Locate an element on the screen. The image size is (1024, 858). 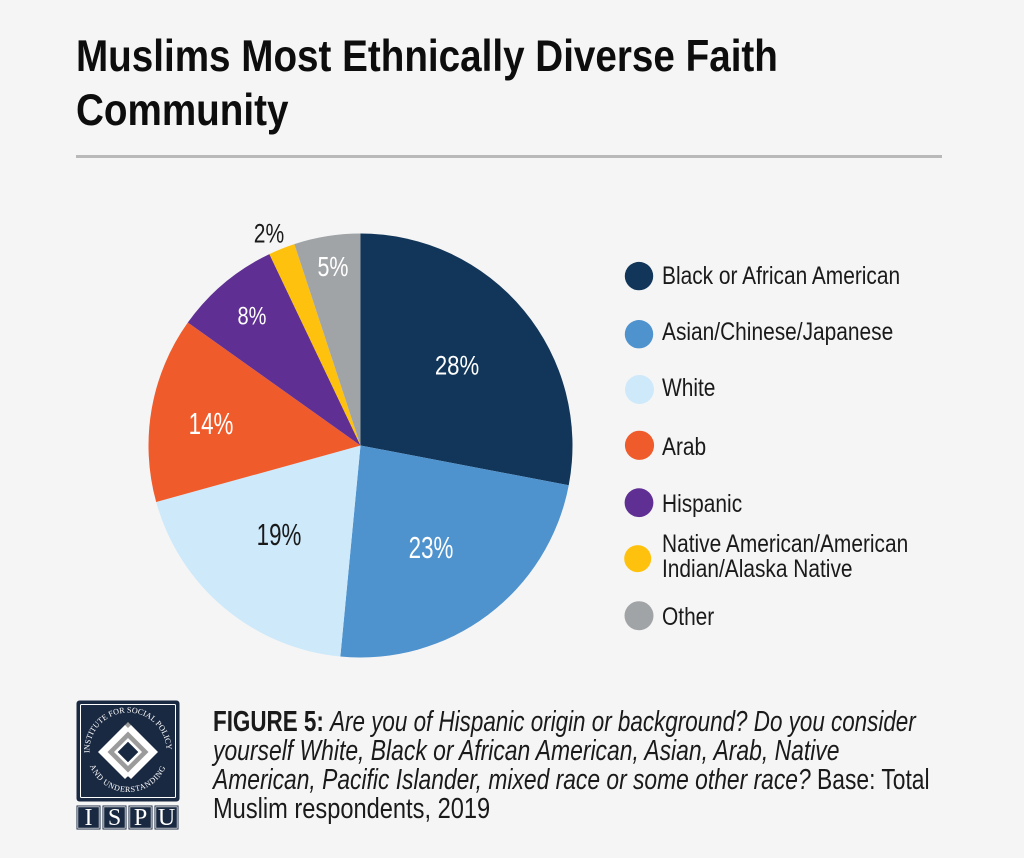
svg-text: P is located at coordinates (140, 817).